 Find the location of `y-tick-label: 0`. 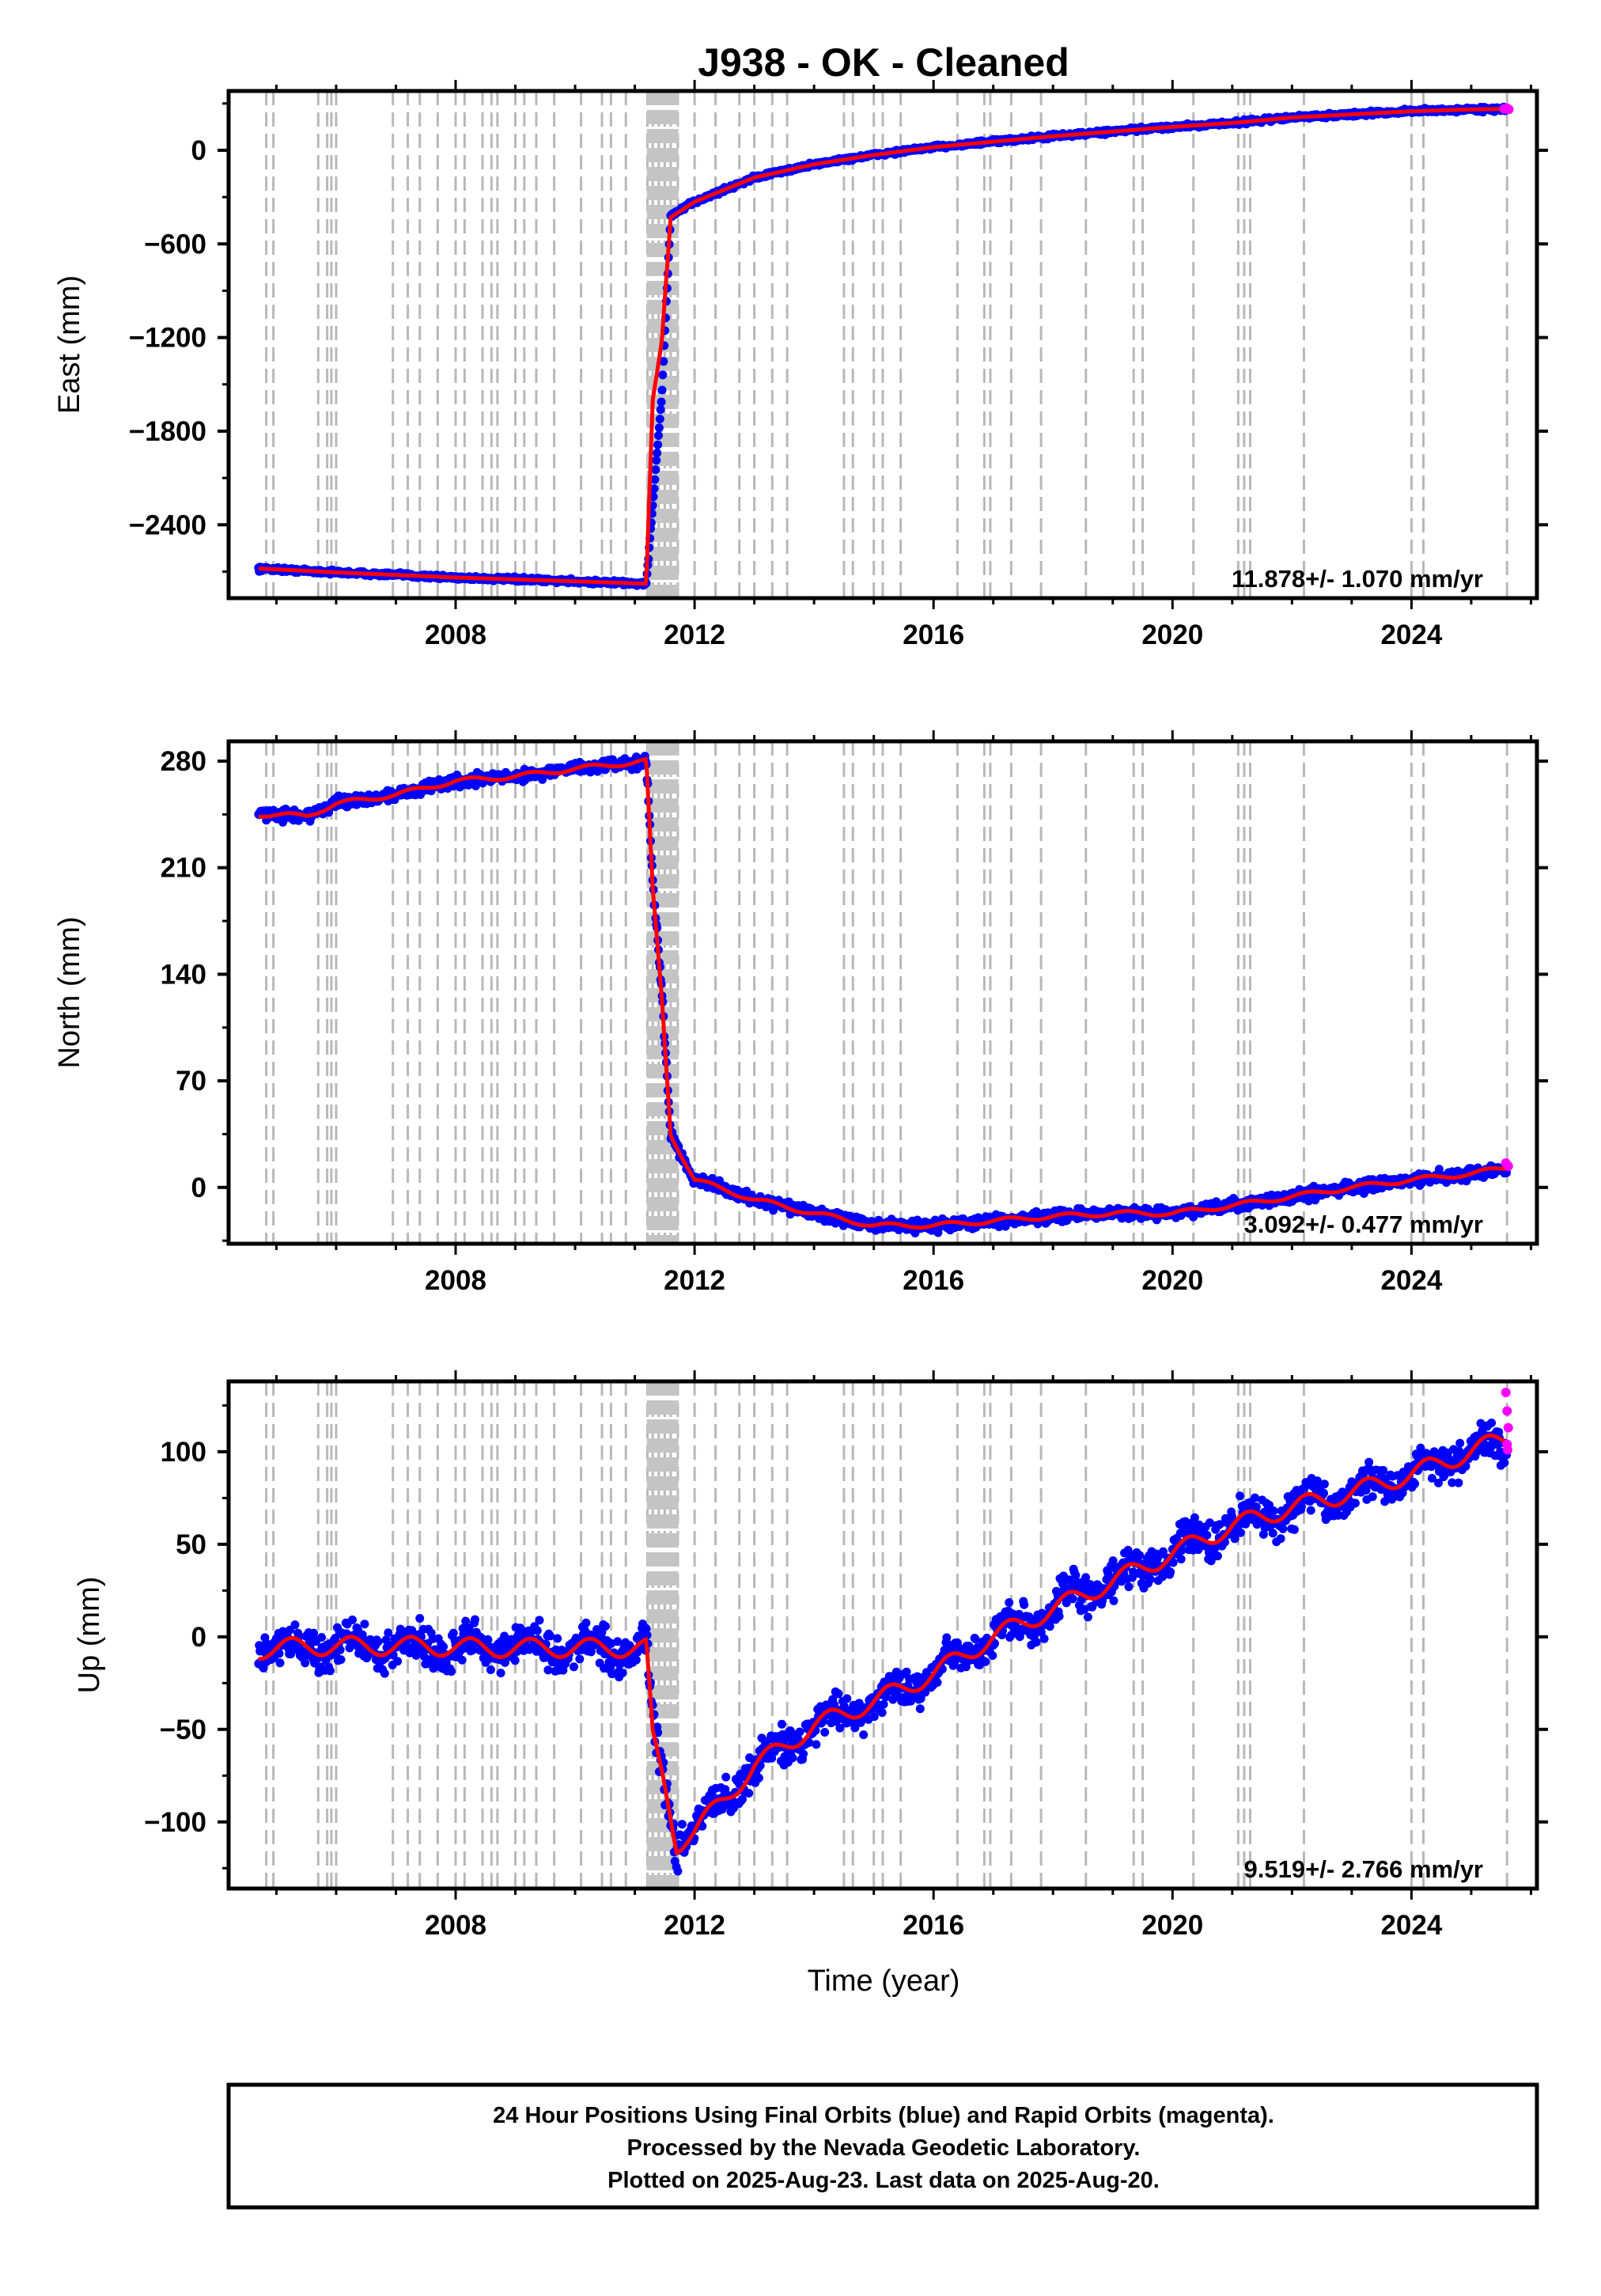

y-tick-label: 0 is located at coordinates (199, 1188).